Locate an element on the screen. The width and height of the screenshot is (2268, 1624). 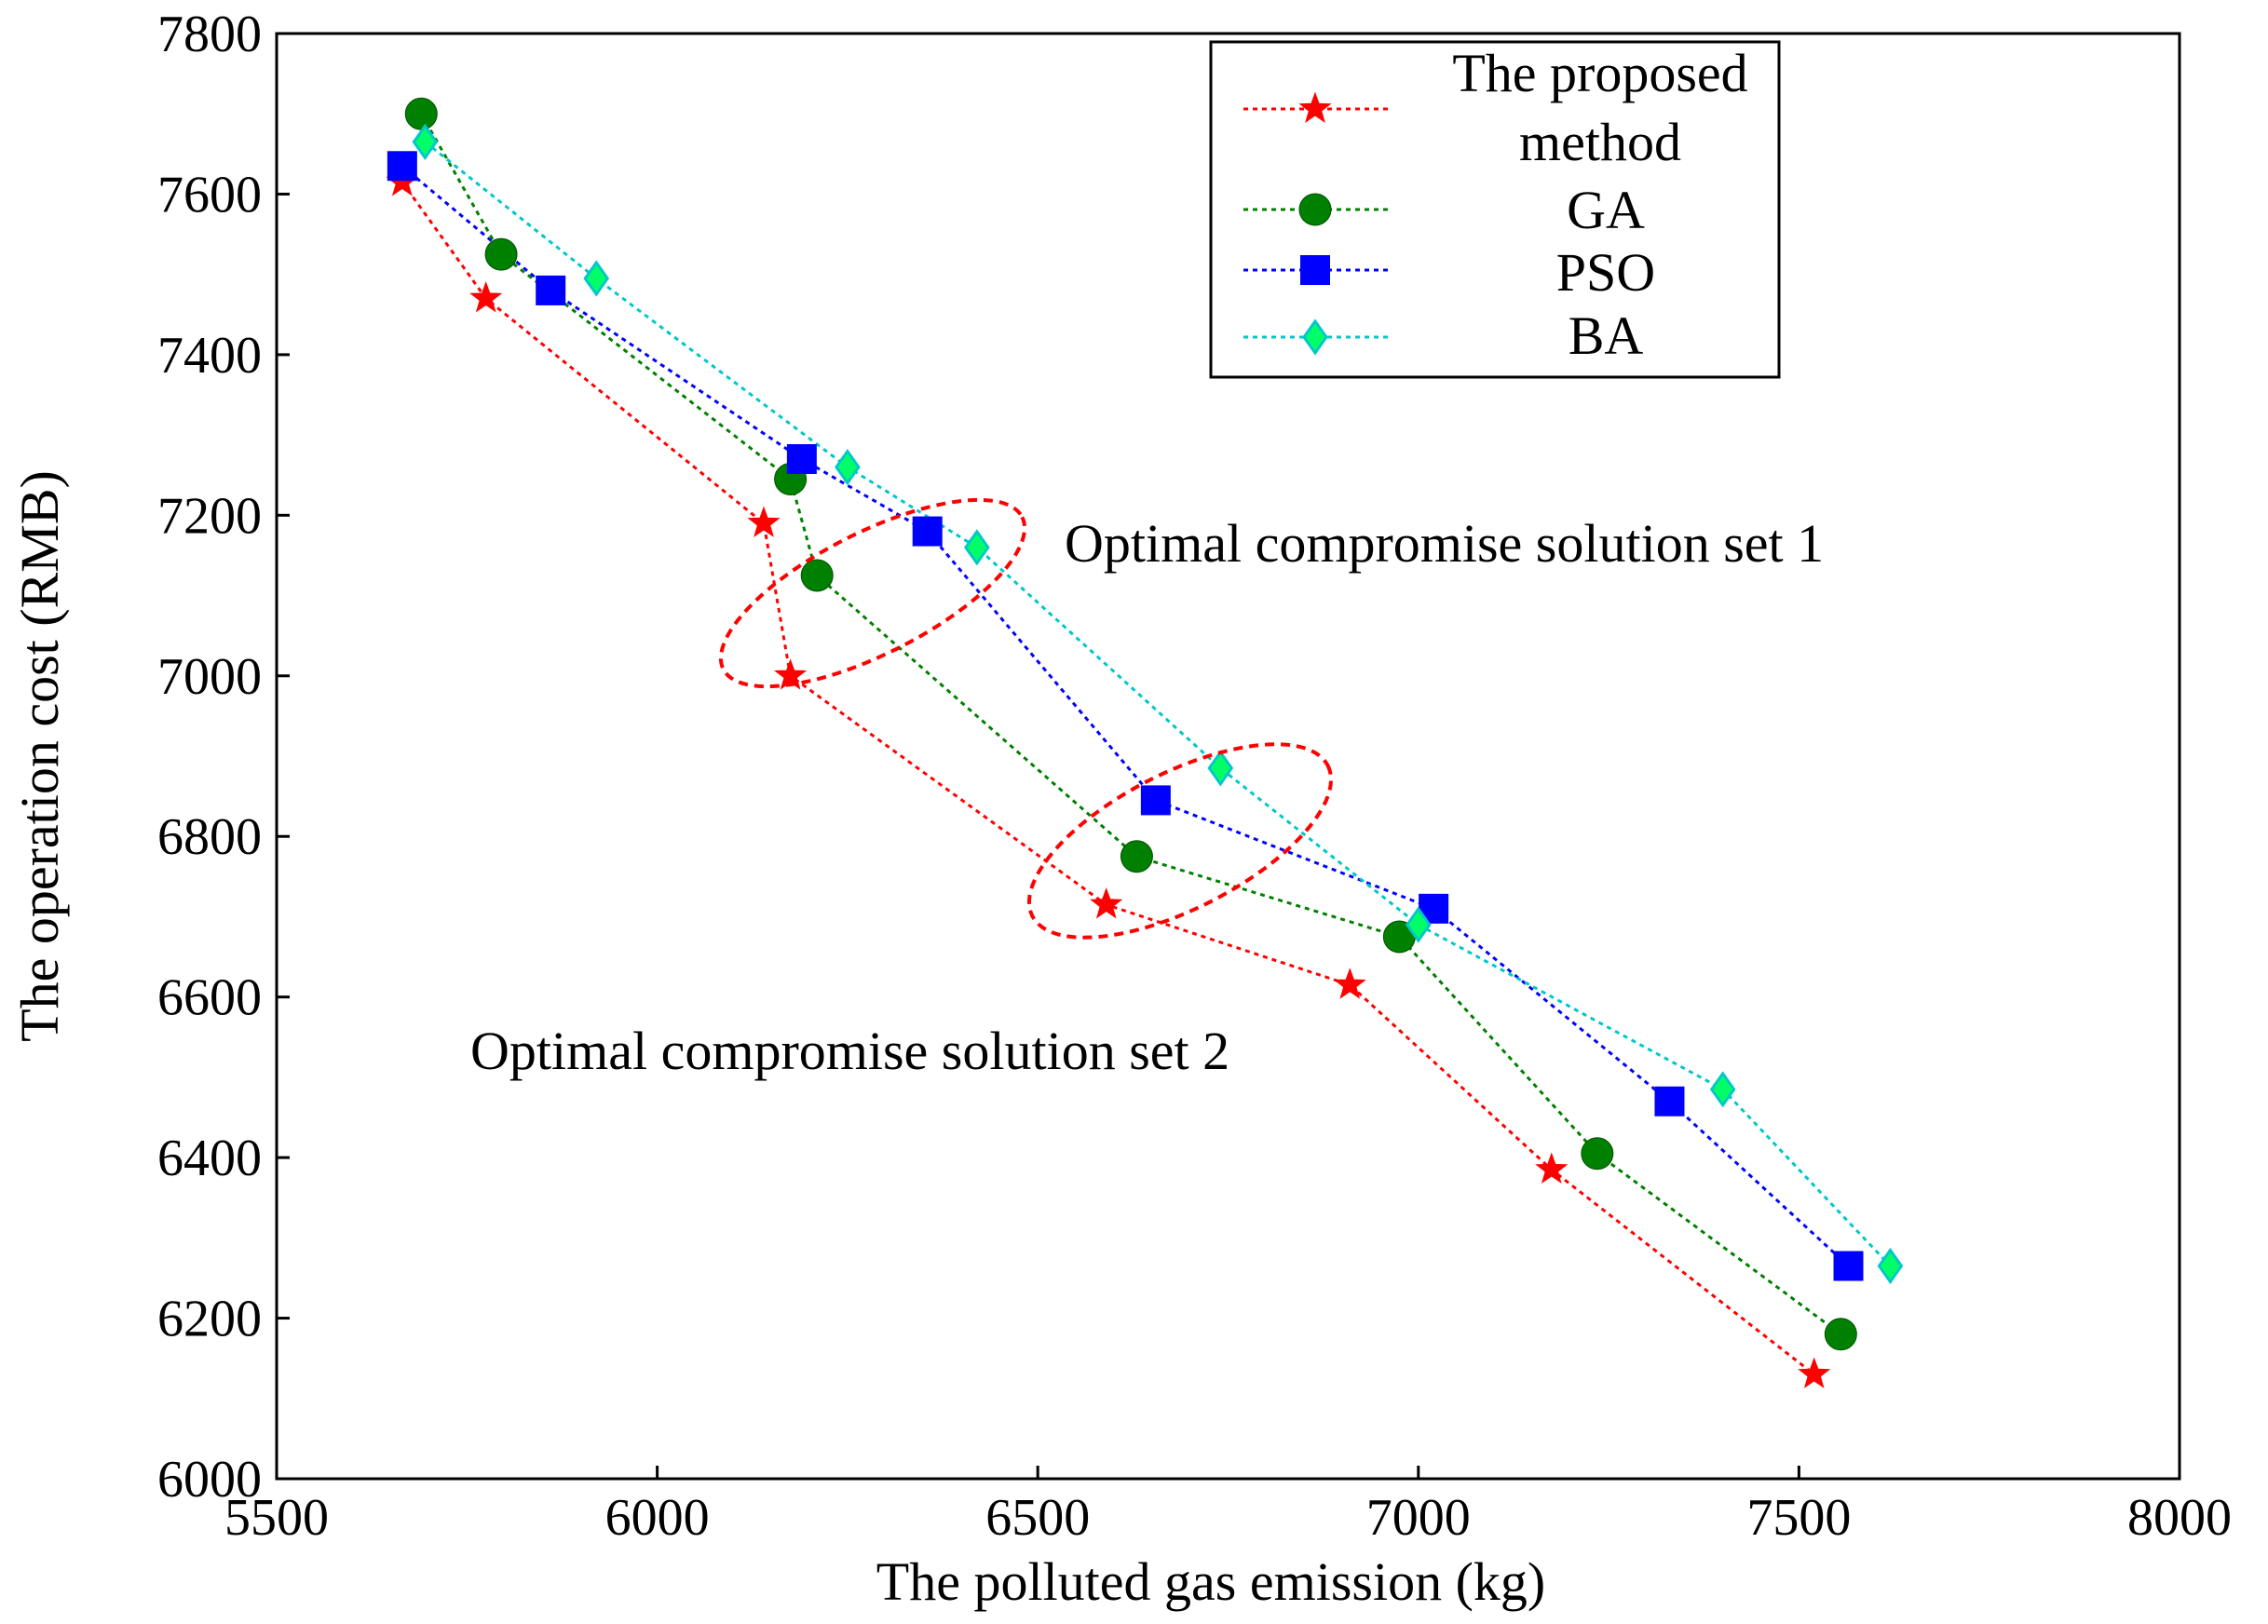
y-tick-label-6400: 6400 is located at coordinates (209, 1158).